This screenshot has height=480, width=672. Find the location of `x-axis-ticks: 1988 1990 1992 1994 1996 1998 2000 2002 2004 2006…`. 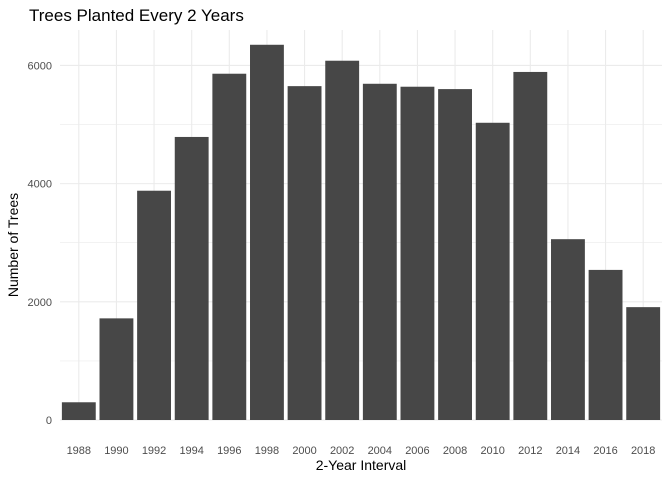

x-axis-ticks: 1988 1990 1992 1994 1996 1998 2000 2002 2004 2006… is located at coordinates (361, 451).